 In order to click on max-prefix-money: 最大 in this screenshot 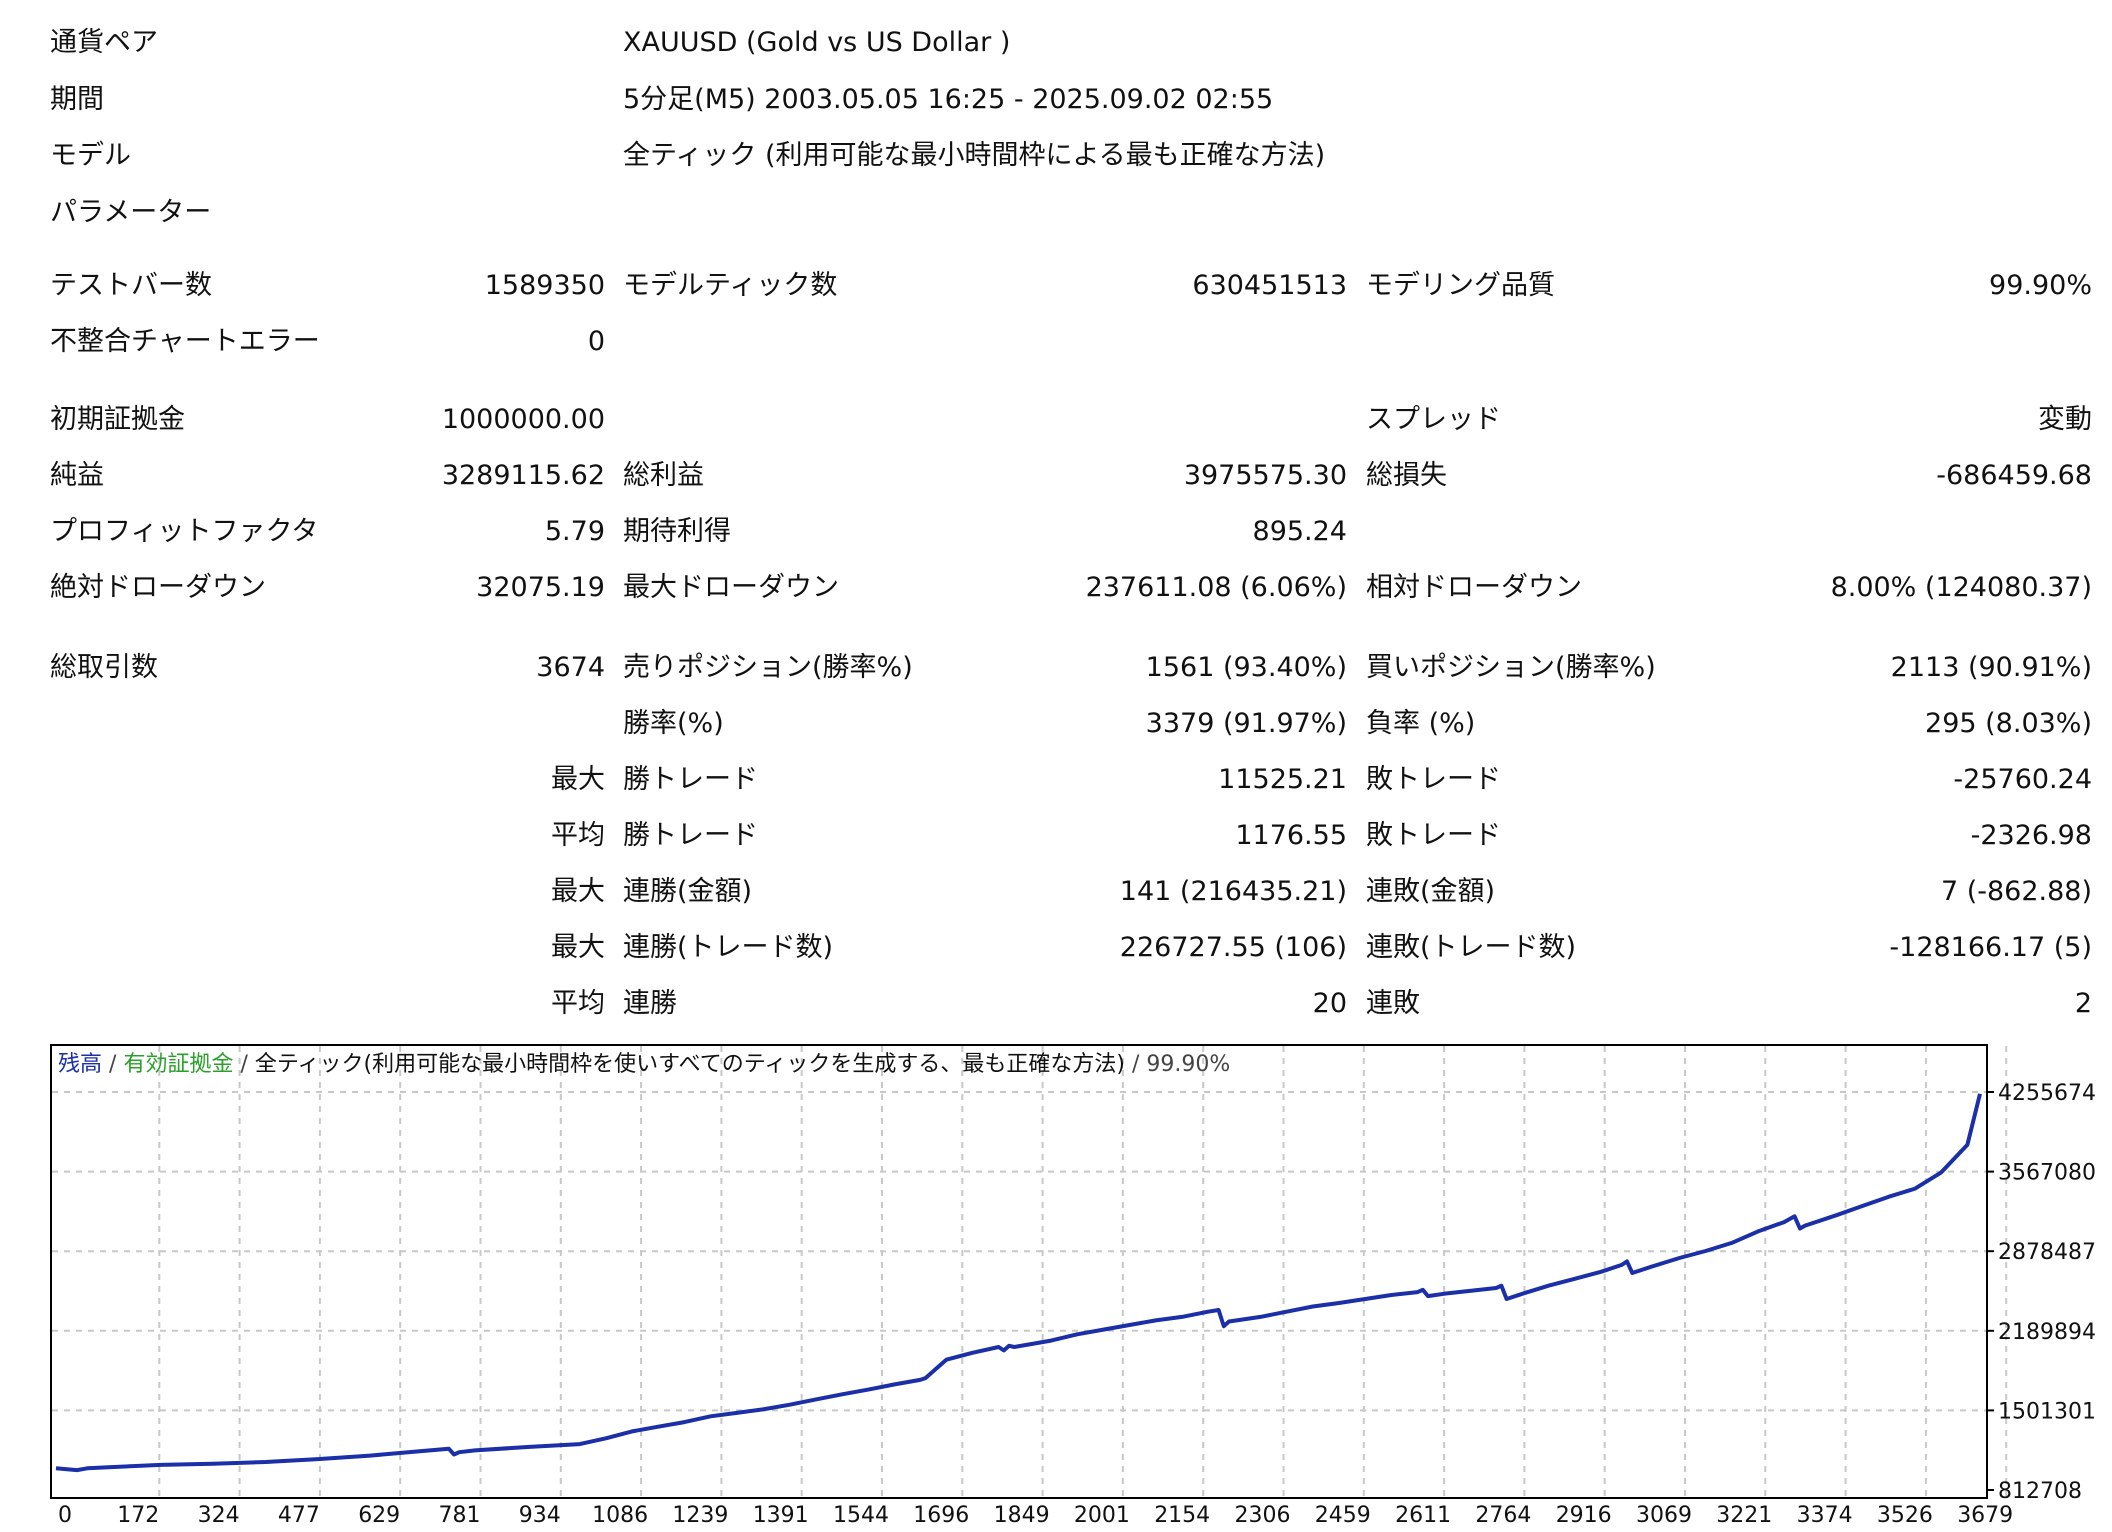, I will do `click(578, 891)`.